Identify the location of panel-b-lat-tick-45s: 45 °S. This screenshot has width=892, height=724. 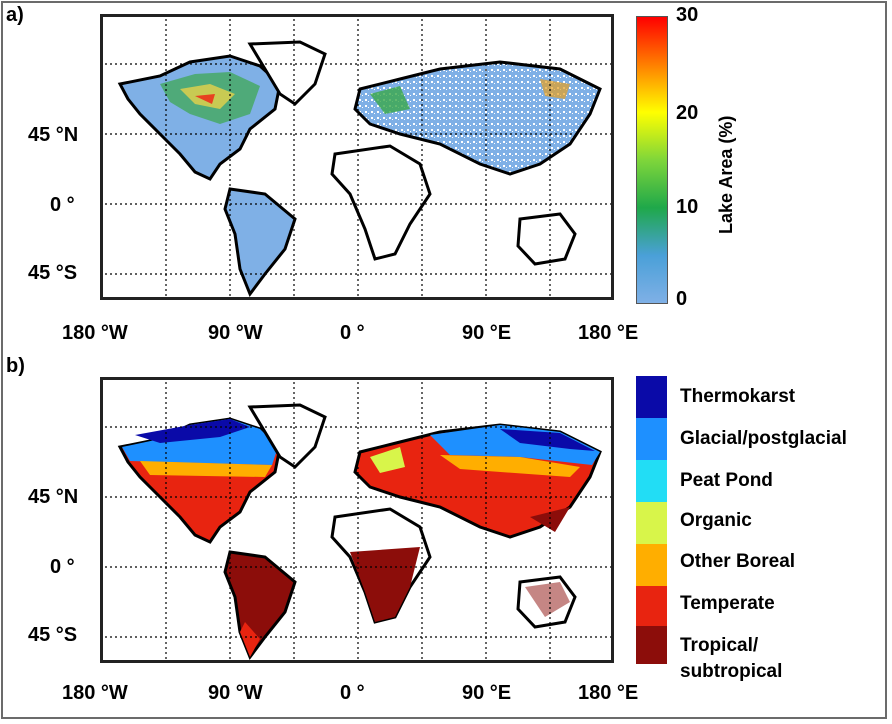
(53, 635).